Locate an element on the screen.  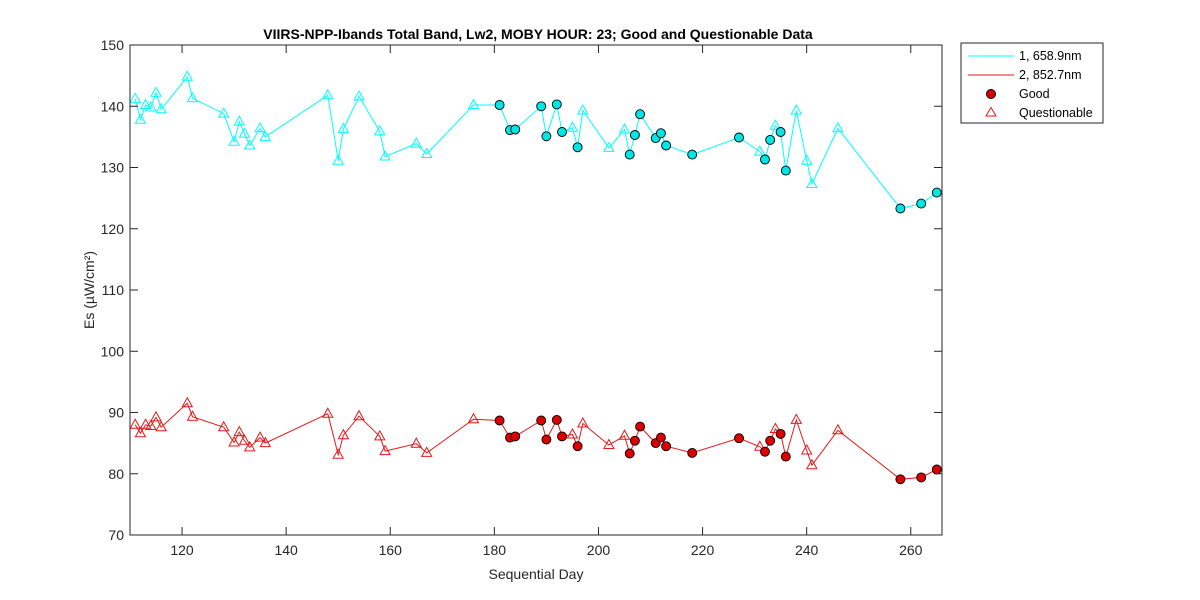
y-tick-label: 110 is located at coordinates (113, 290).